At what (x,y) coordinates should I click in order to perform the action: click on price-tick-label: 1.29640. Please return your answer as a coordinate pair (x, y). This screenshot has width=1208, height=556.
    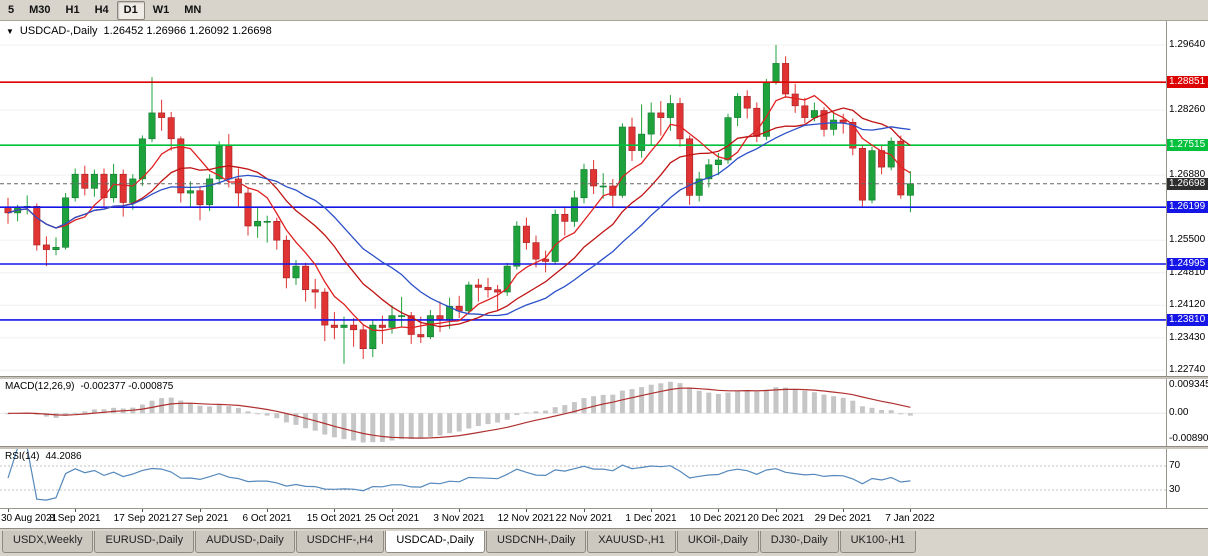
    Looking at the image, I should click on (1187, 44).